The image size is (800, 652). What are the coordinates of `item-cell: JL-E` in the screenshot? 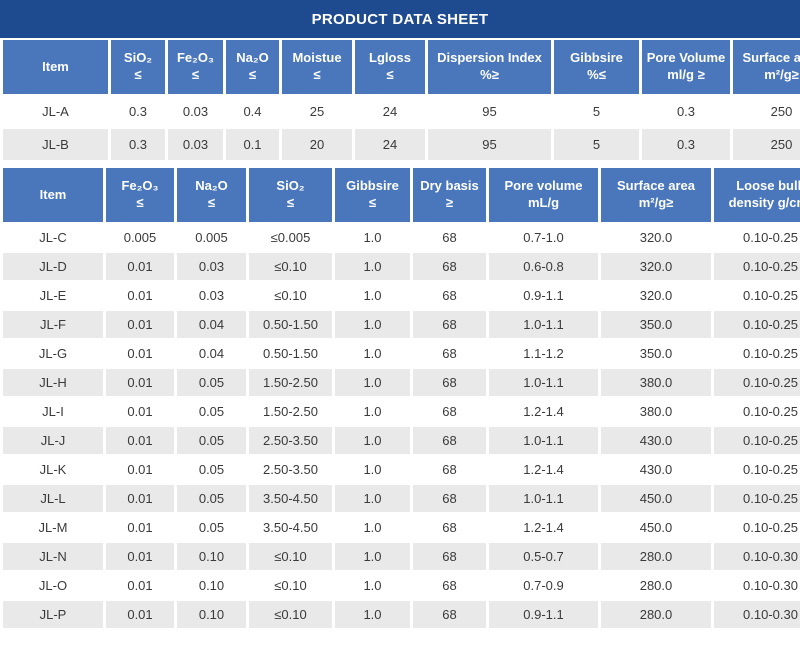 It's located at (53, 295).